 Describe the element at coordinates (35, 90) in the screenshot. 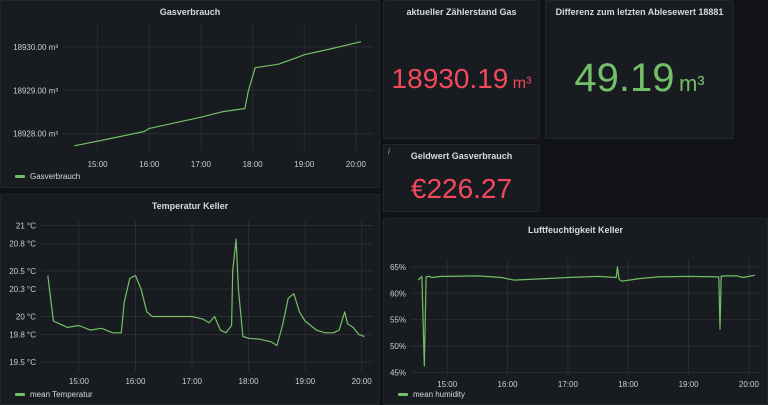

I see `y-tick-label: 18929.00 m³` at that location.